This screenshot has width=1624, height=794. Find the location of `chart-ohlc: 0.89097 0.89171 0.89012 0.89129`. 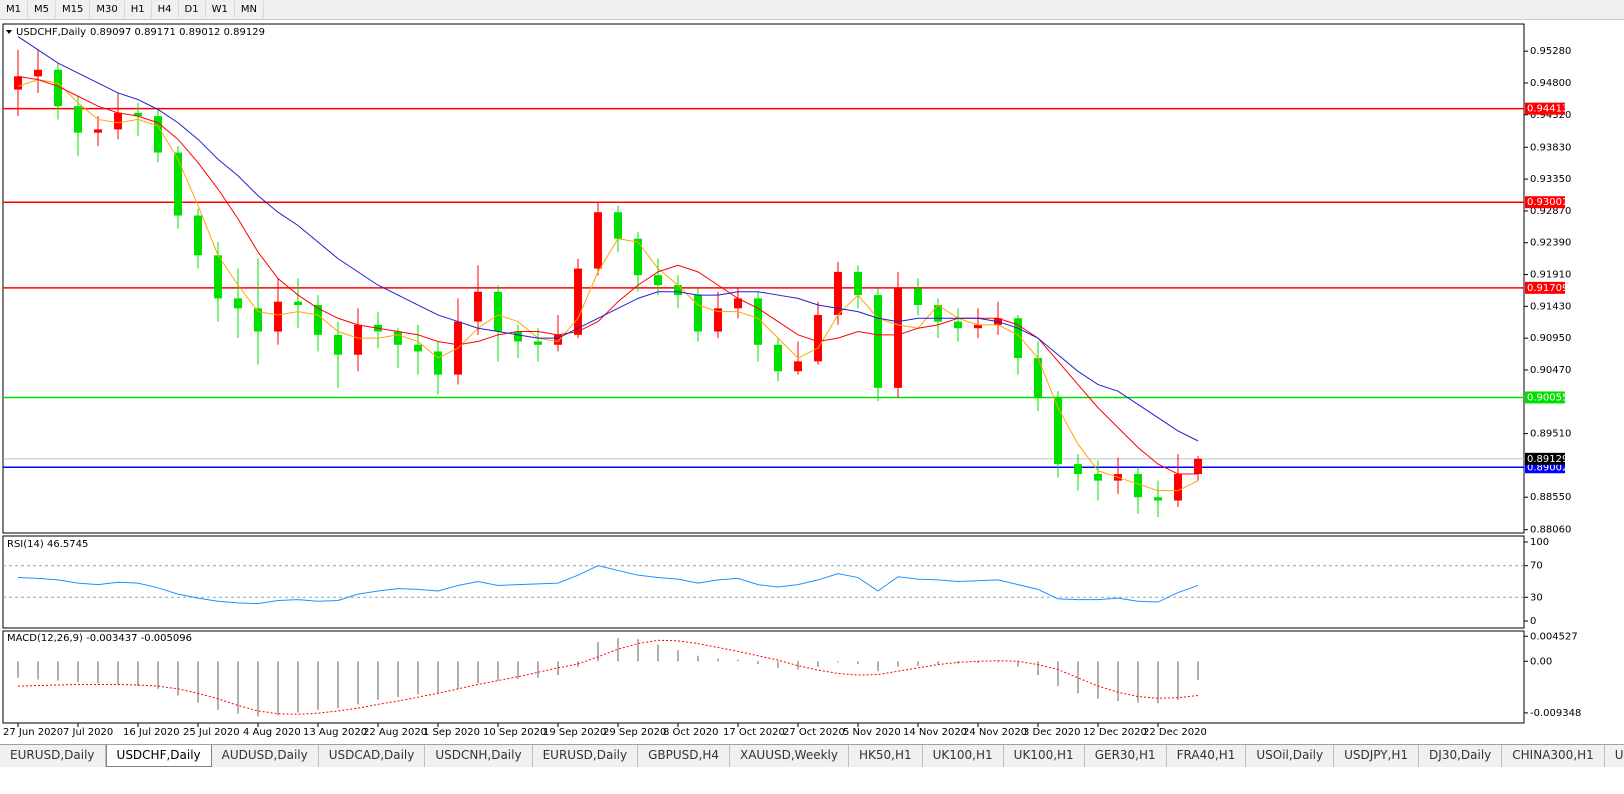

chart-ohlc: 0.89097 0.89171 0.89012 0.89129 is located at coordinates (177, 32).